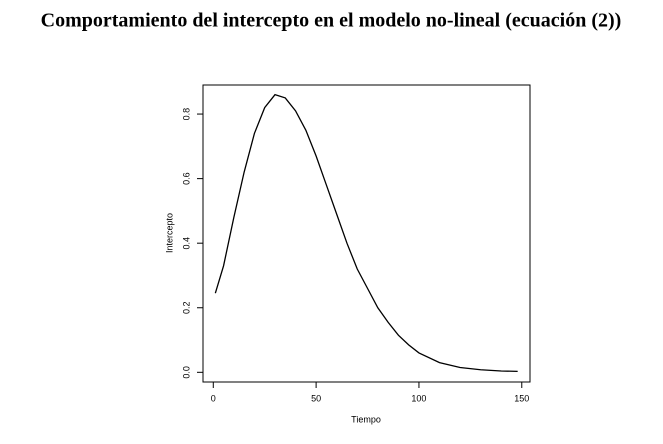 The image size is (663, 444). I want to click on y-tick-label: 0.6, so click(186, 178).